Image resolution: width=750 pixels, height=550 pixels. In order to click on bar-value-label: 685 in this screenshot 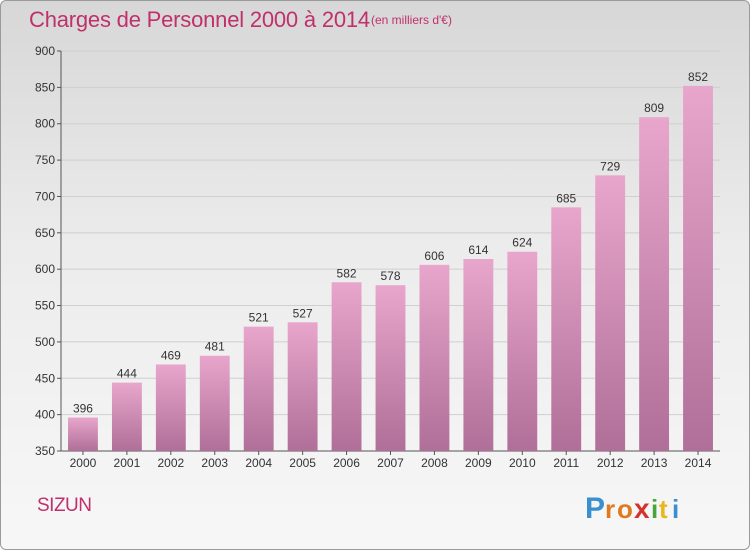, I will do `click(566, 198)`.